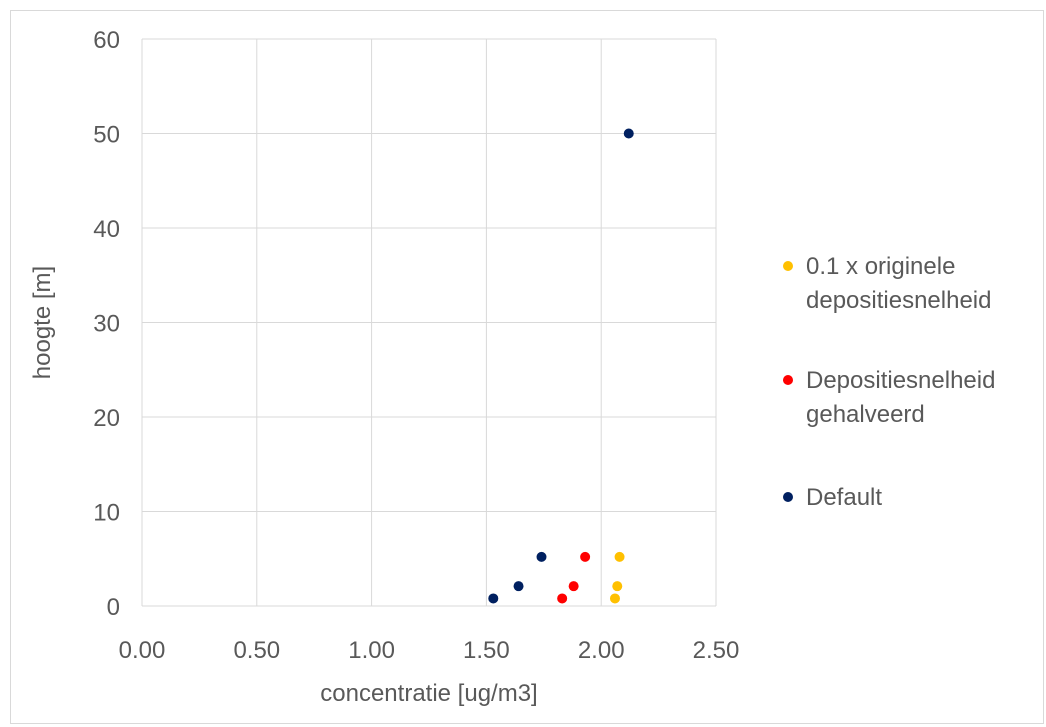 The width and height of the screenshot is (1046, 727). Describe the element at coordinates (106, 324) in the screenshot. I see `y-tick-label: 30` at that location.